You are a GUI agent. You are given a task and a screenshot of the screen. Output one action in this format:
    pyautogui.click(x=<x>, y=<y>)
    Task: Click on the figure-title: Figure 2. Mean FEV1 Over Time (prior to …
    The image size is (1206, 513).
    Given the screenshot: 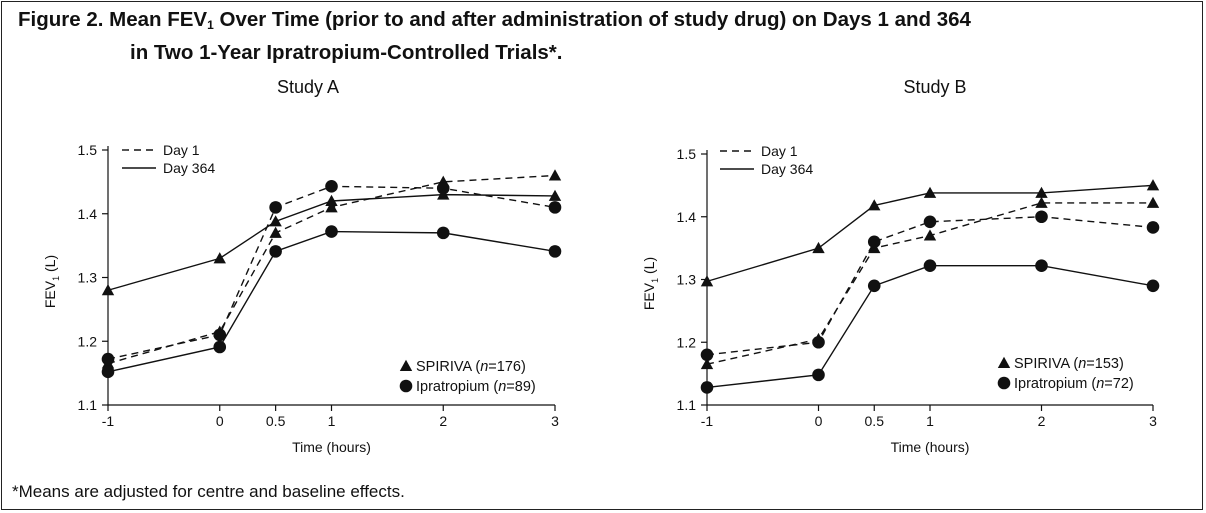 What is the action you would take?
    pyautogui.click(x=608, y=36)
    